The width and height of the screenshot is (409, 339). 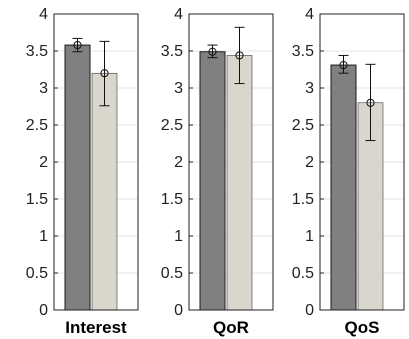 What do you see at coordinates (231, 327) in the screenshot?
I see `category-label: QoR` at bounding box center [231, 327].